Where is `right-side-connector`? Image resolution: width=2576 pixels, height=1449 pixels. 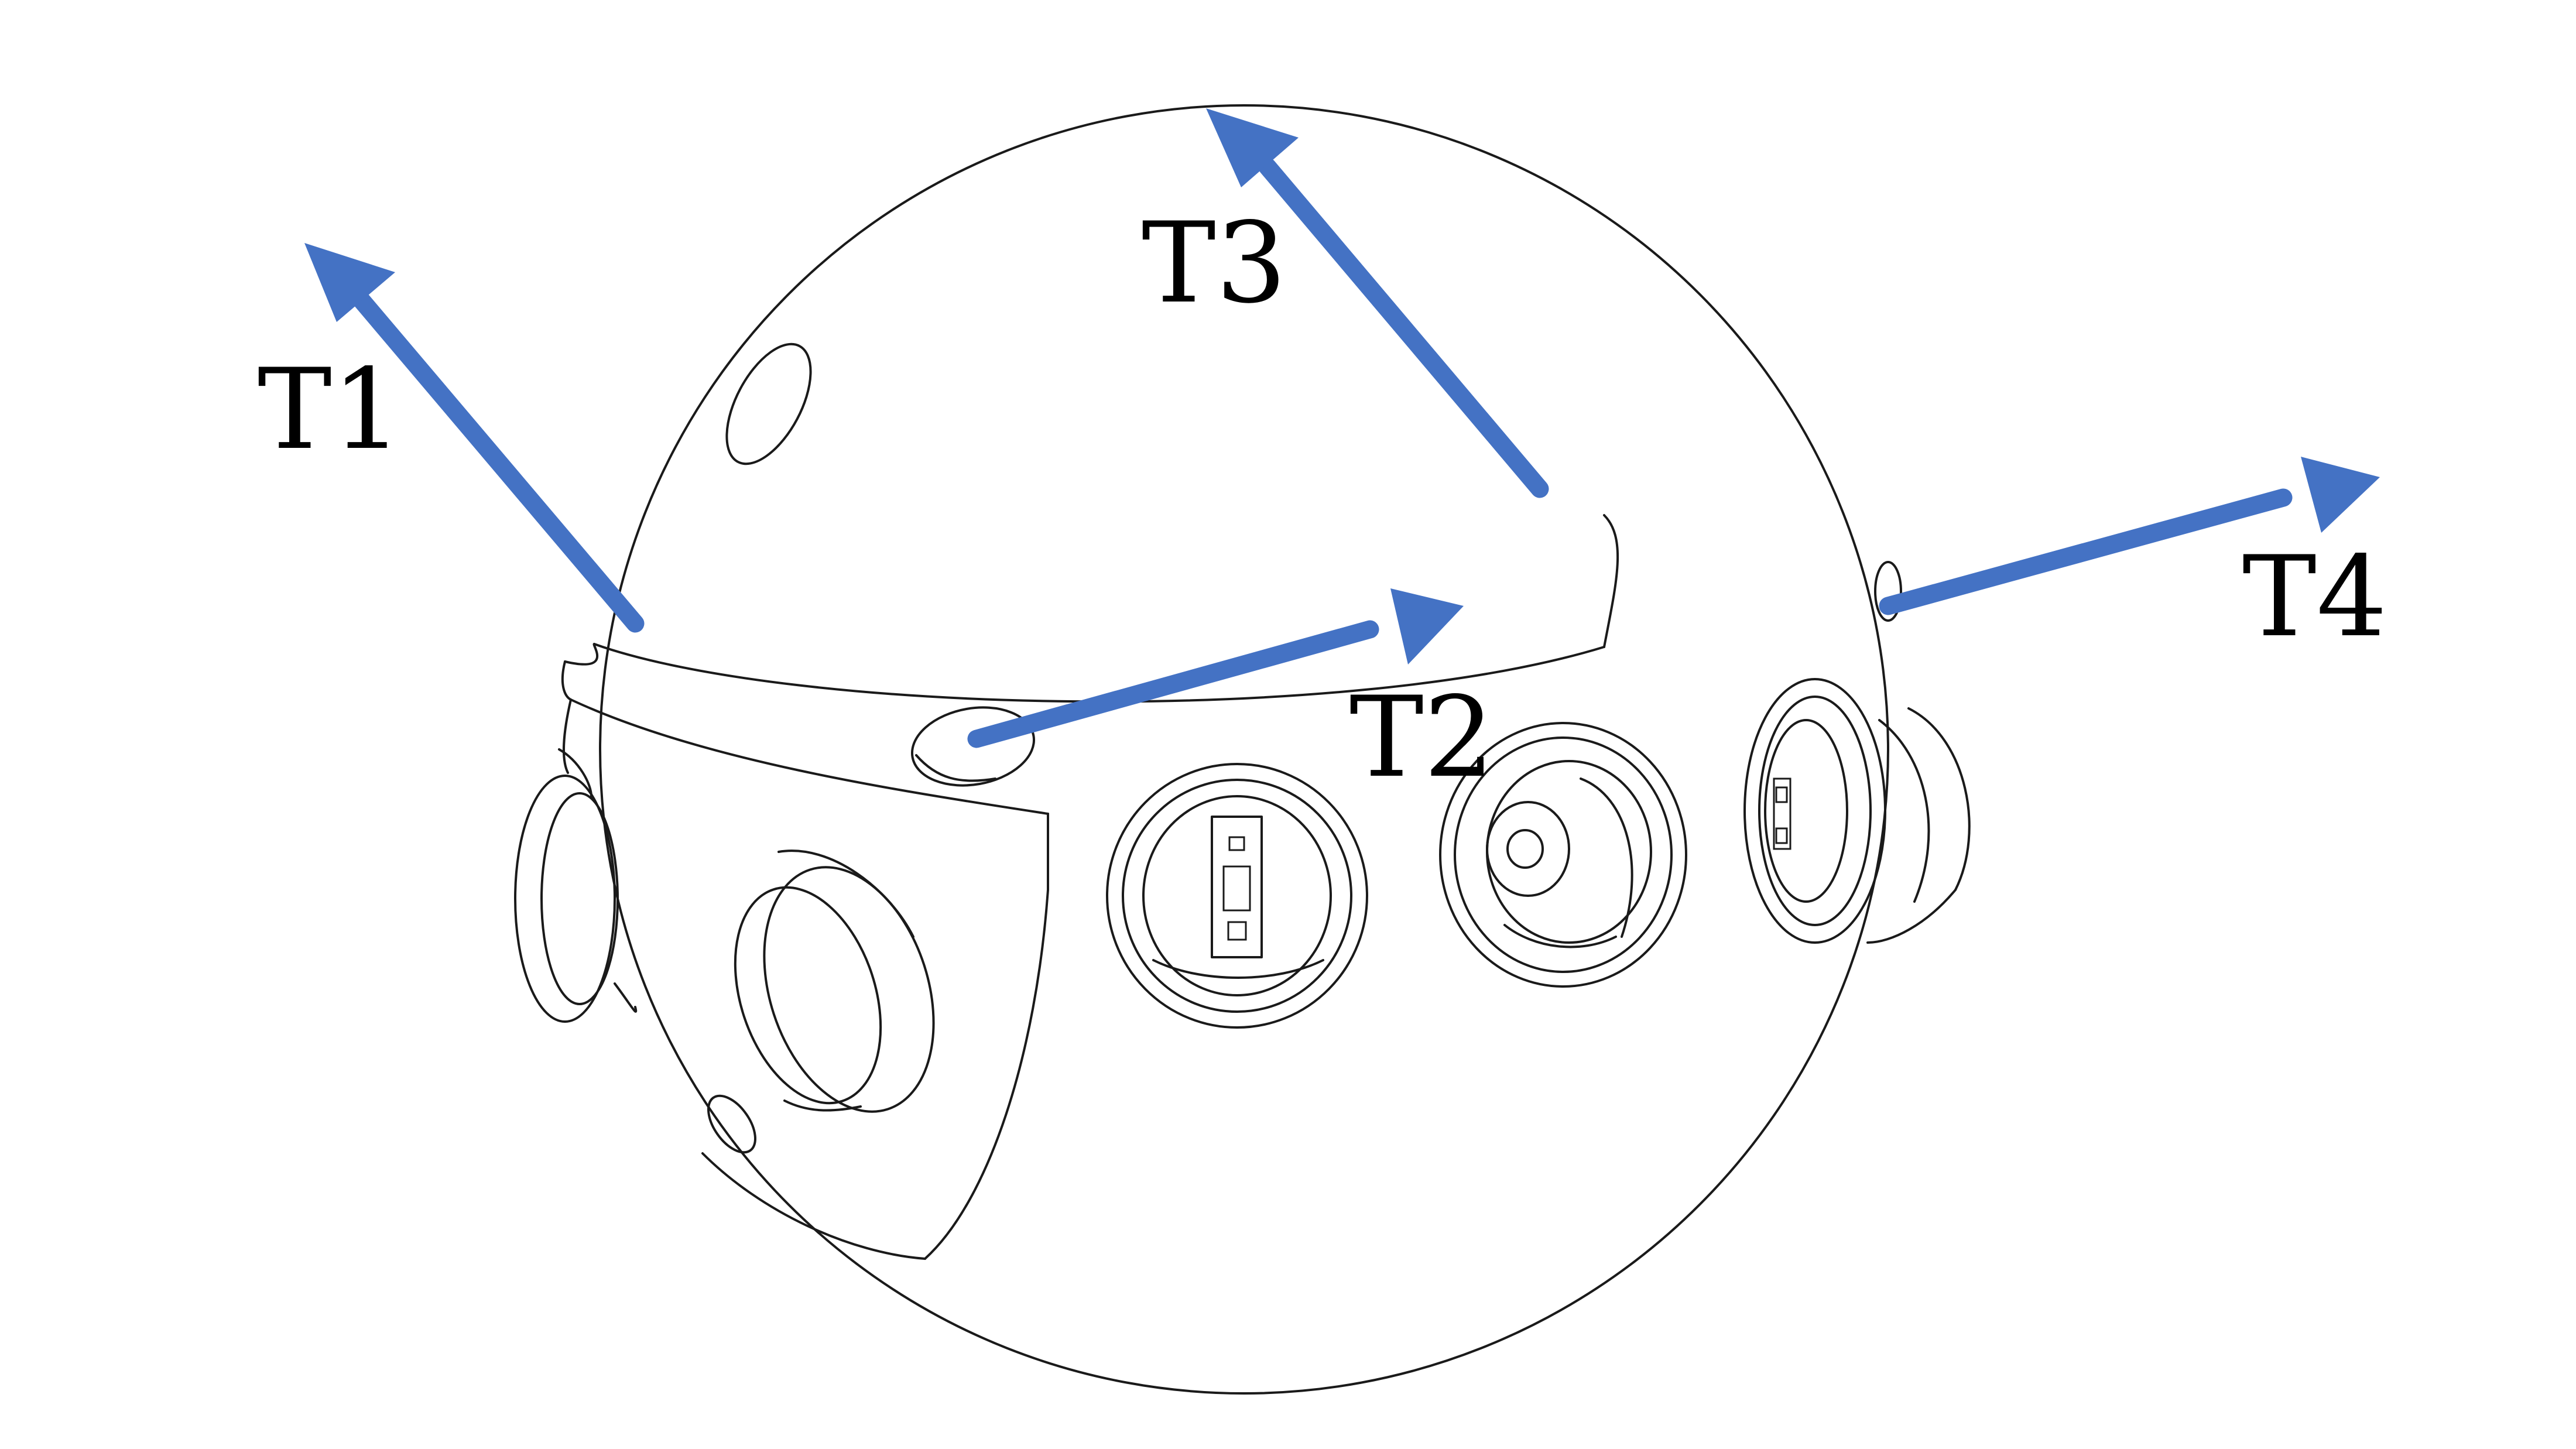 right-side-connector is located at coordinates (1918, 752).